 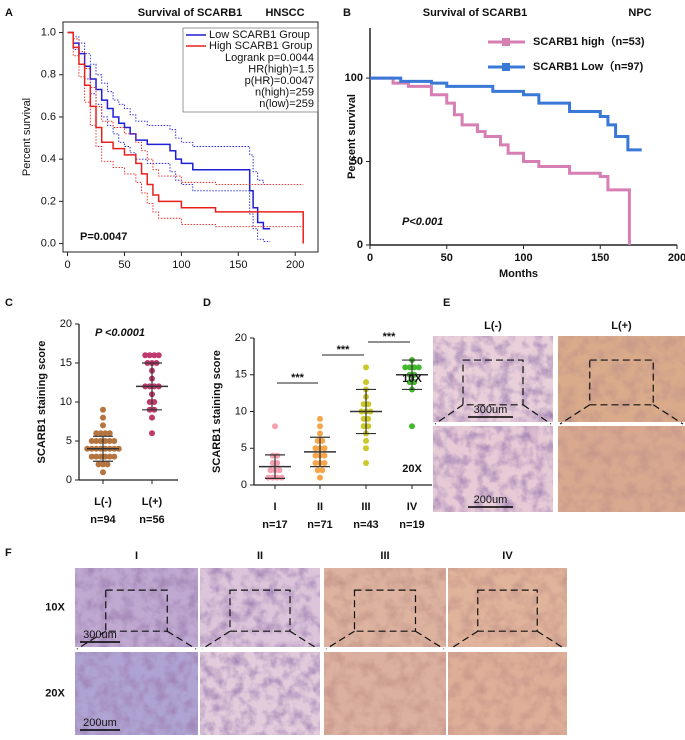 I want to click on legend-label: SCARB1 Low（n=97), so click(x=588, y=66).